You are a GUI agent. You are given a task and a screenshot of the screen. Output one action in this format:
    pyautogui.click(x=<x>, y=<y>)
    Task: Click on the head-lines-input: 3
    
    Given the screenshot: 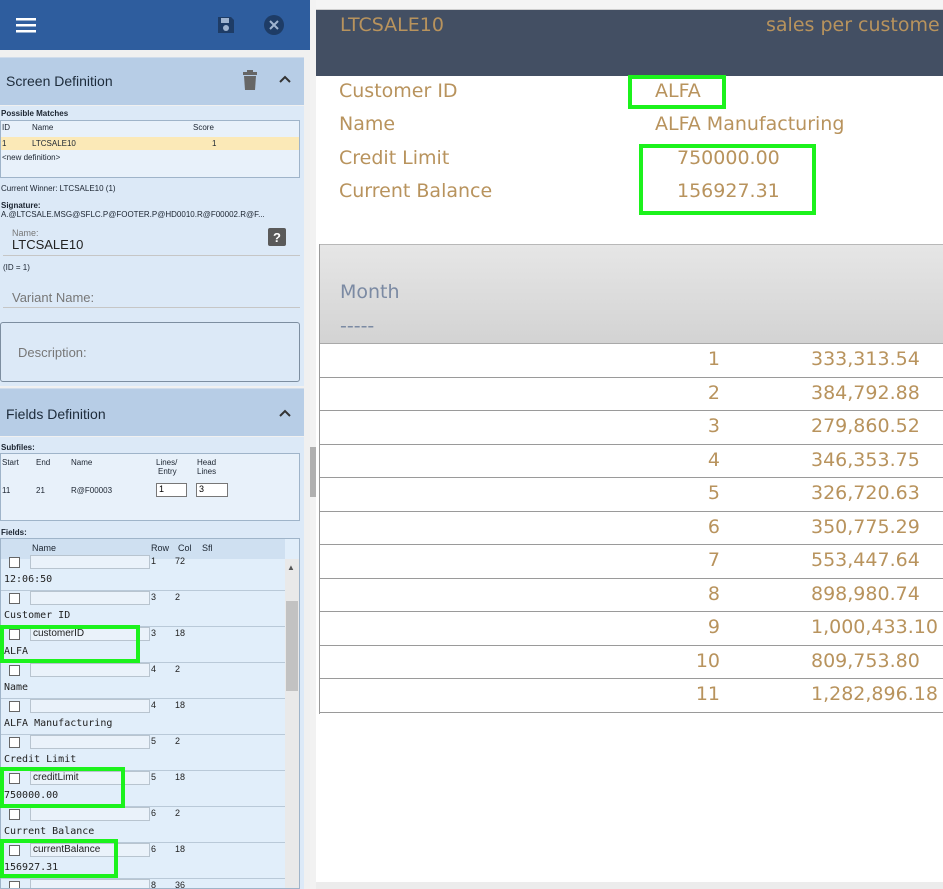 What is the action you would take?
    pyautogui.click(x=212, y=490)
    